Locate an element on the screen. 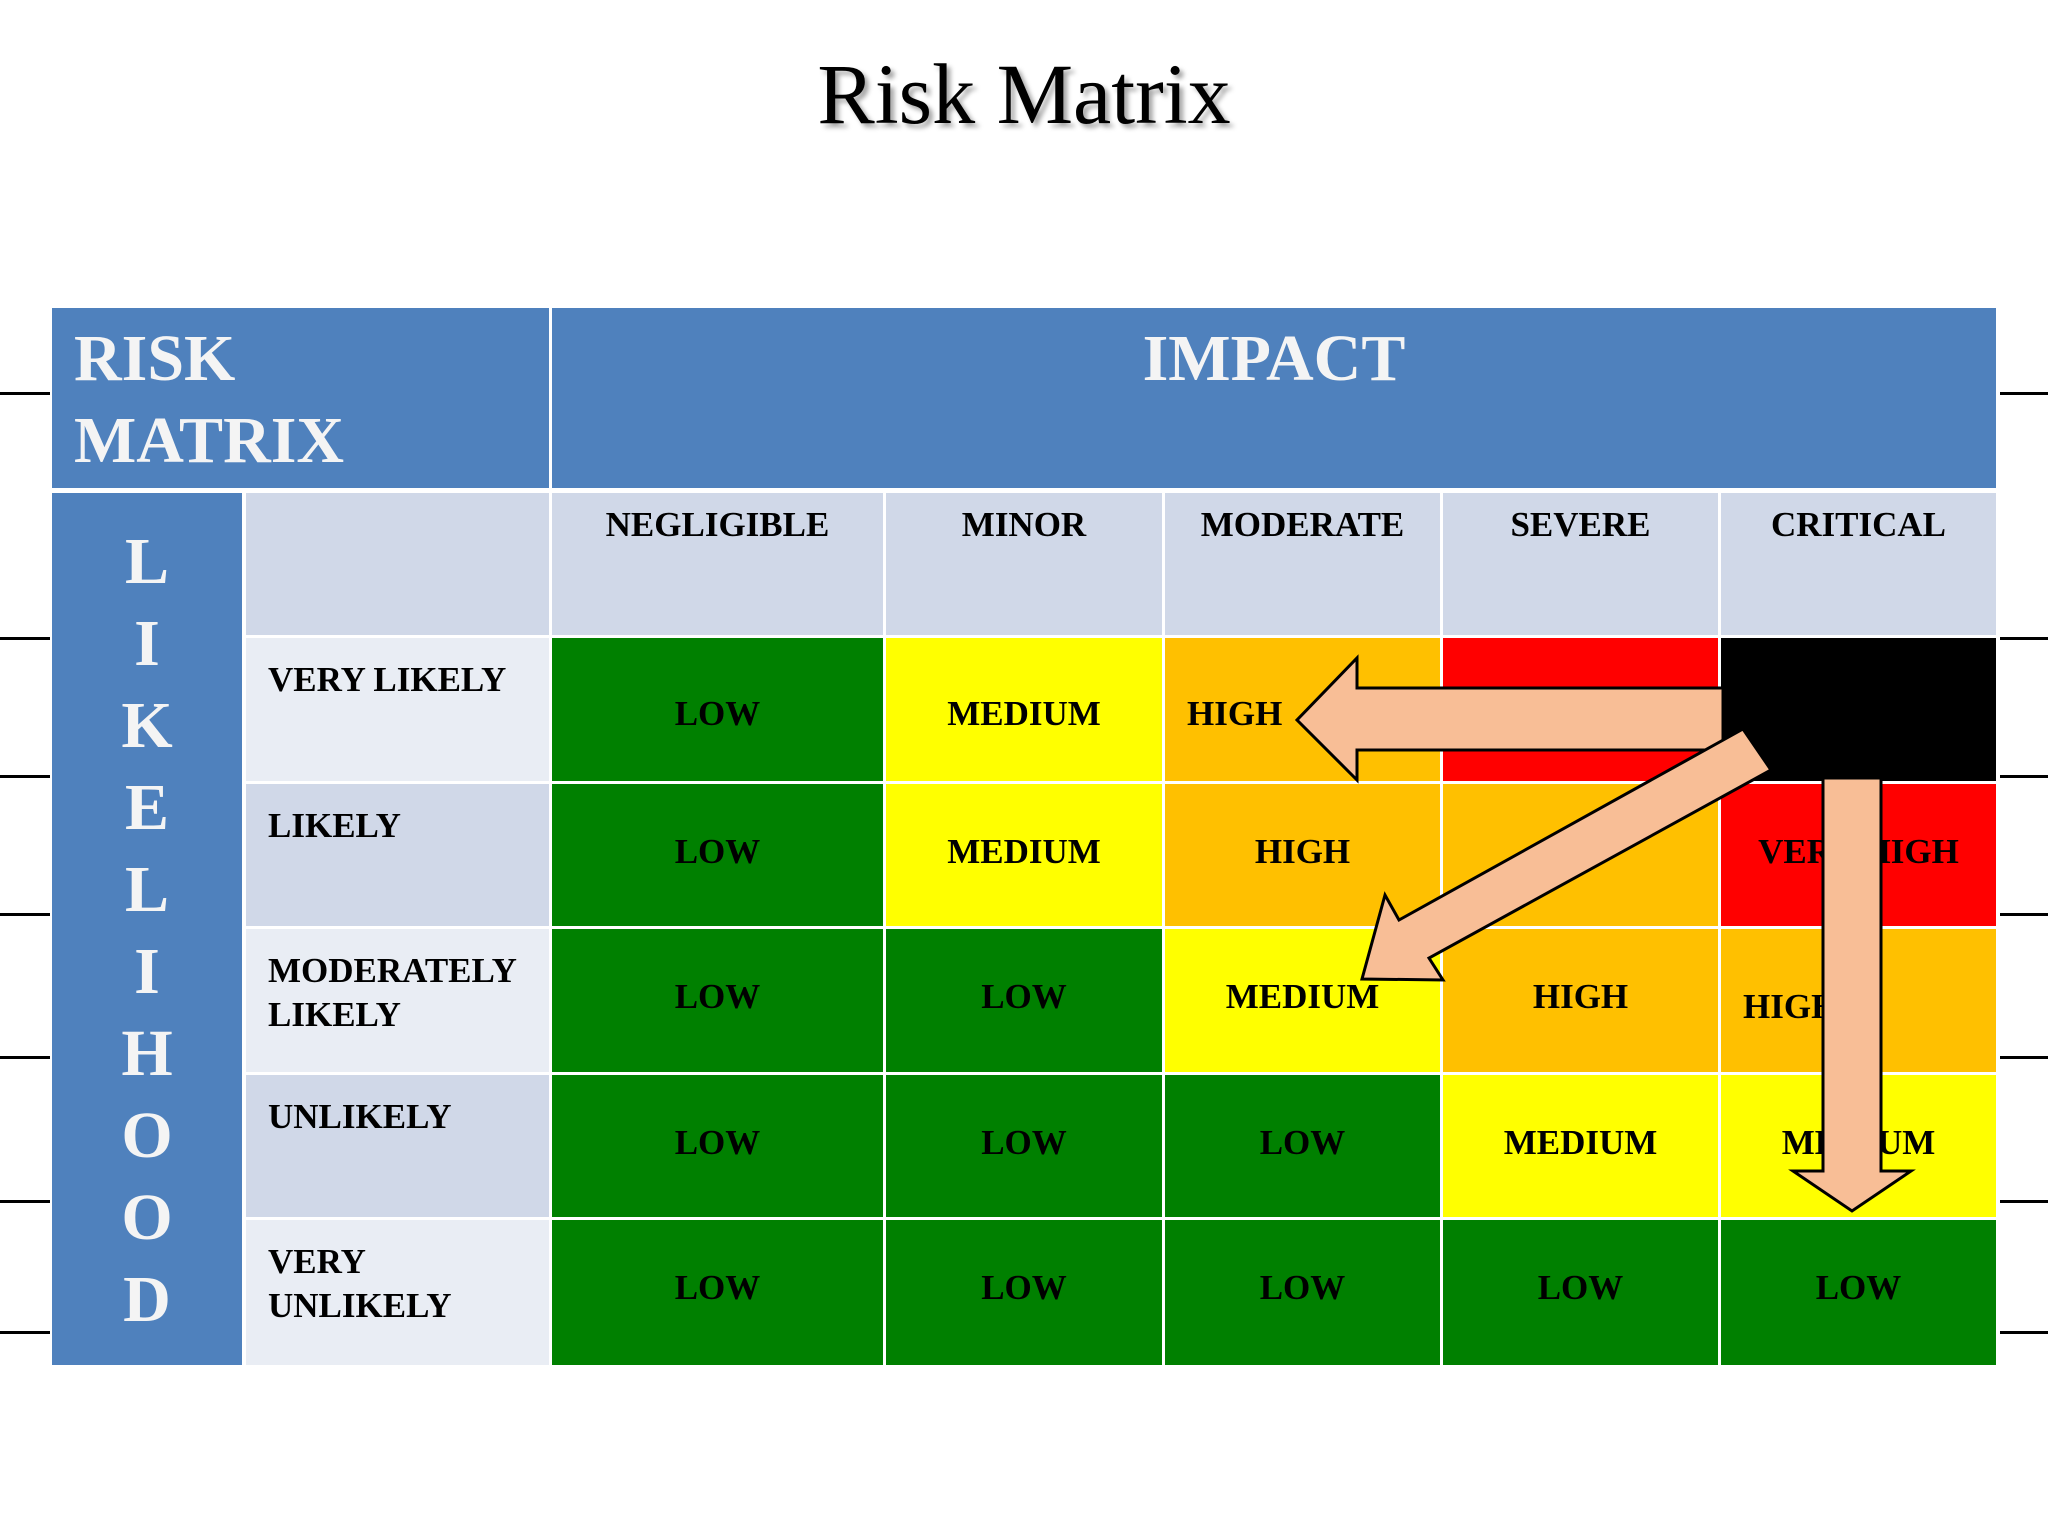  impact-column-minor: MINOR is located at coordinates (1024, 564).